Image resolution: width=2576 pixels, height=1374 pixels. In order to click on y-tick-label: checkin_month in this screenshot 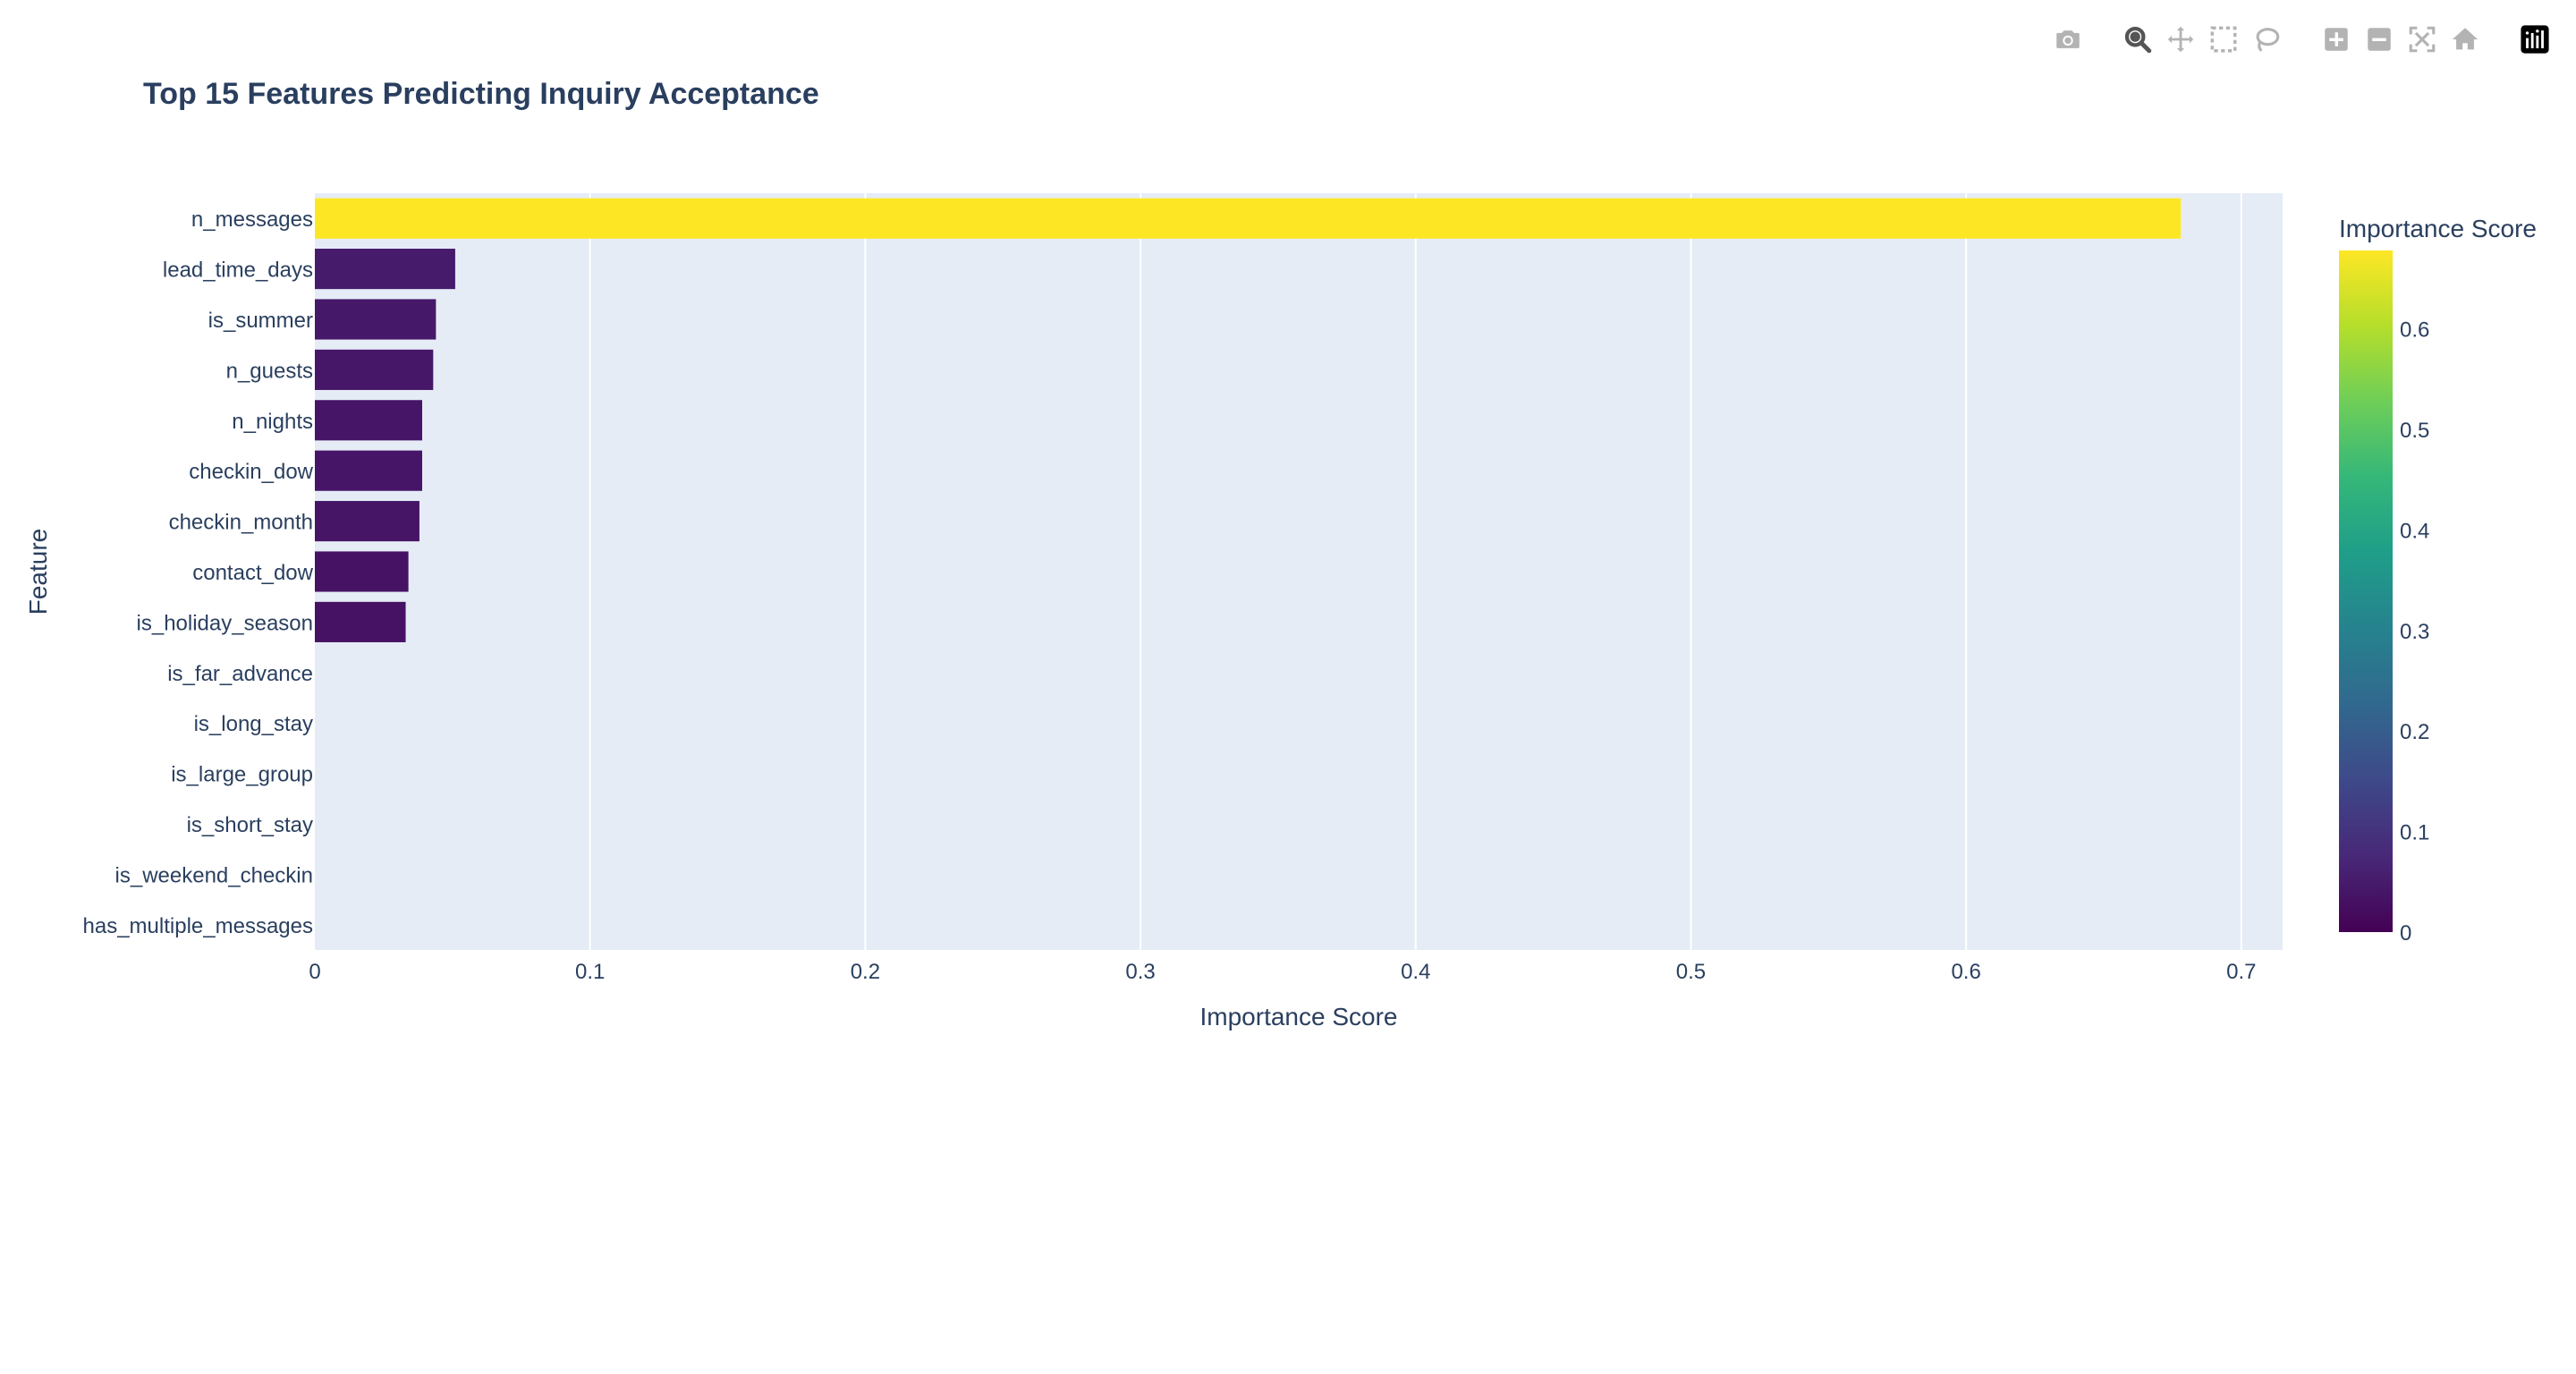, I will do `click(241, 523)`.